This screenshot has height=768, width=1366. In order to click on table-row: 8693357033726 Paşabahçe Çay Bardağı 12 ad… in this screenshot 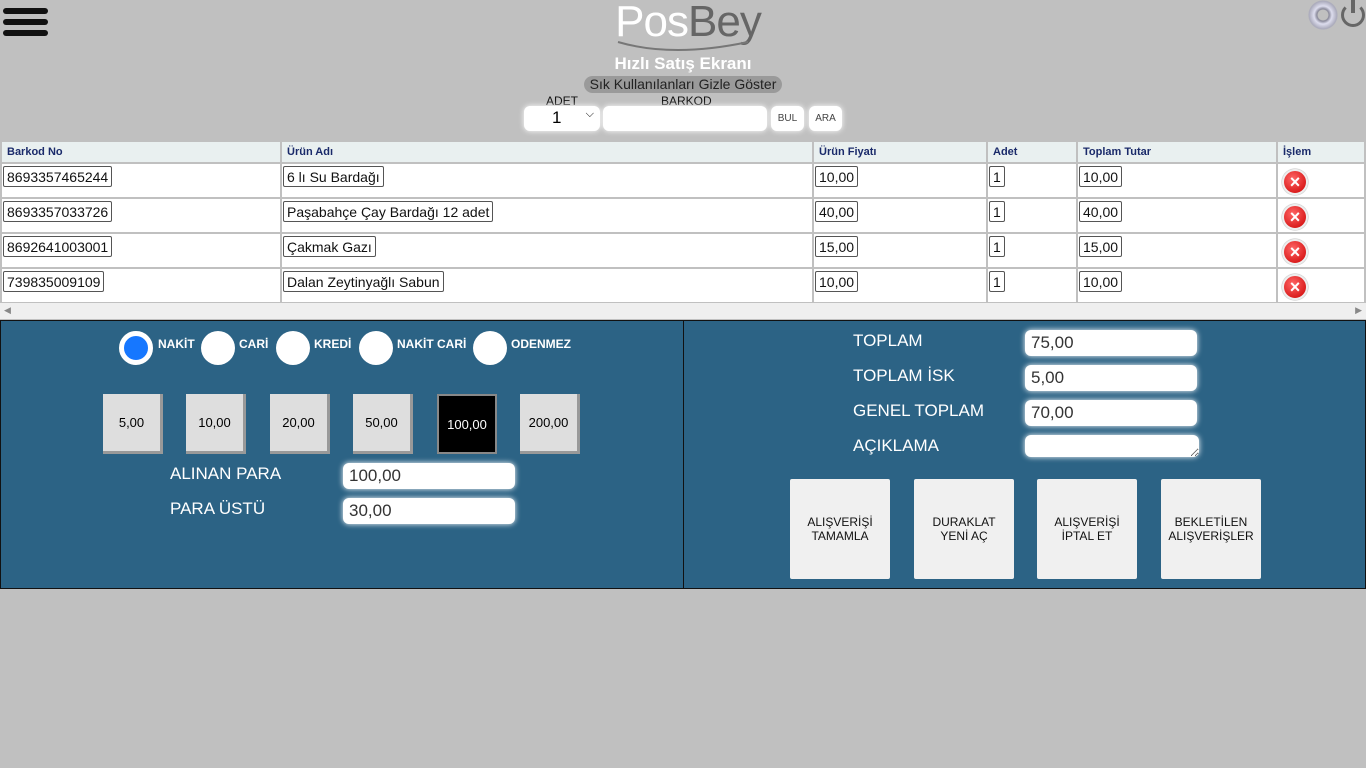, I will do `click(683, 215)`.